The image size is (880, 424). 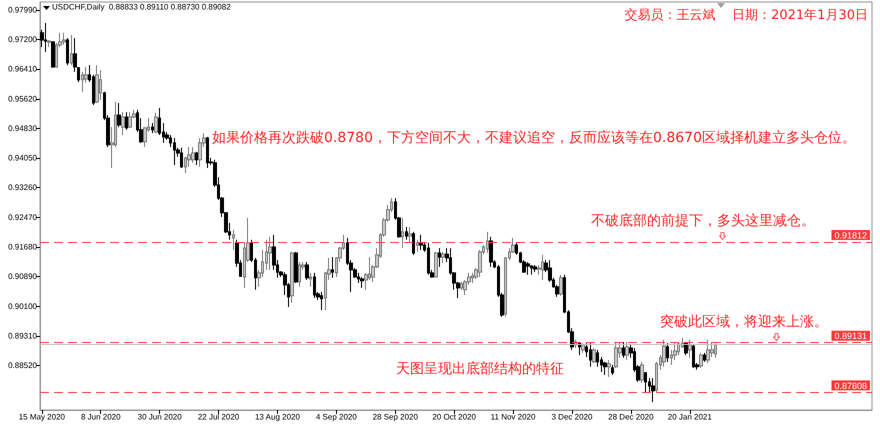 What do you see at coordinates (572, 417) in the screenshot?
I see `x-tick-label: 3 Dec 2020` at bounding box center [572, 417].